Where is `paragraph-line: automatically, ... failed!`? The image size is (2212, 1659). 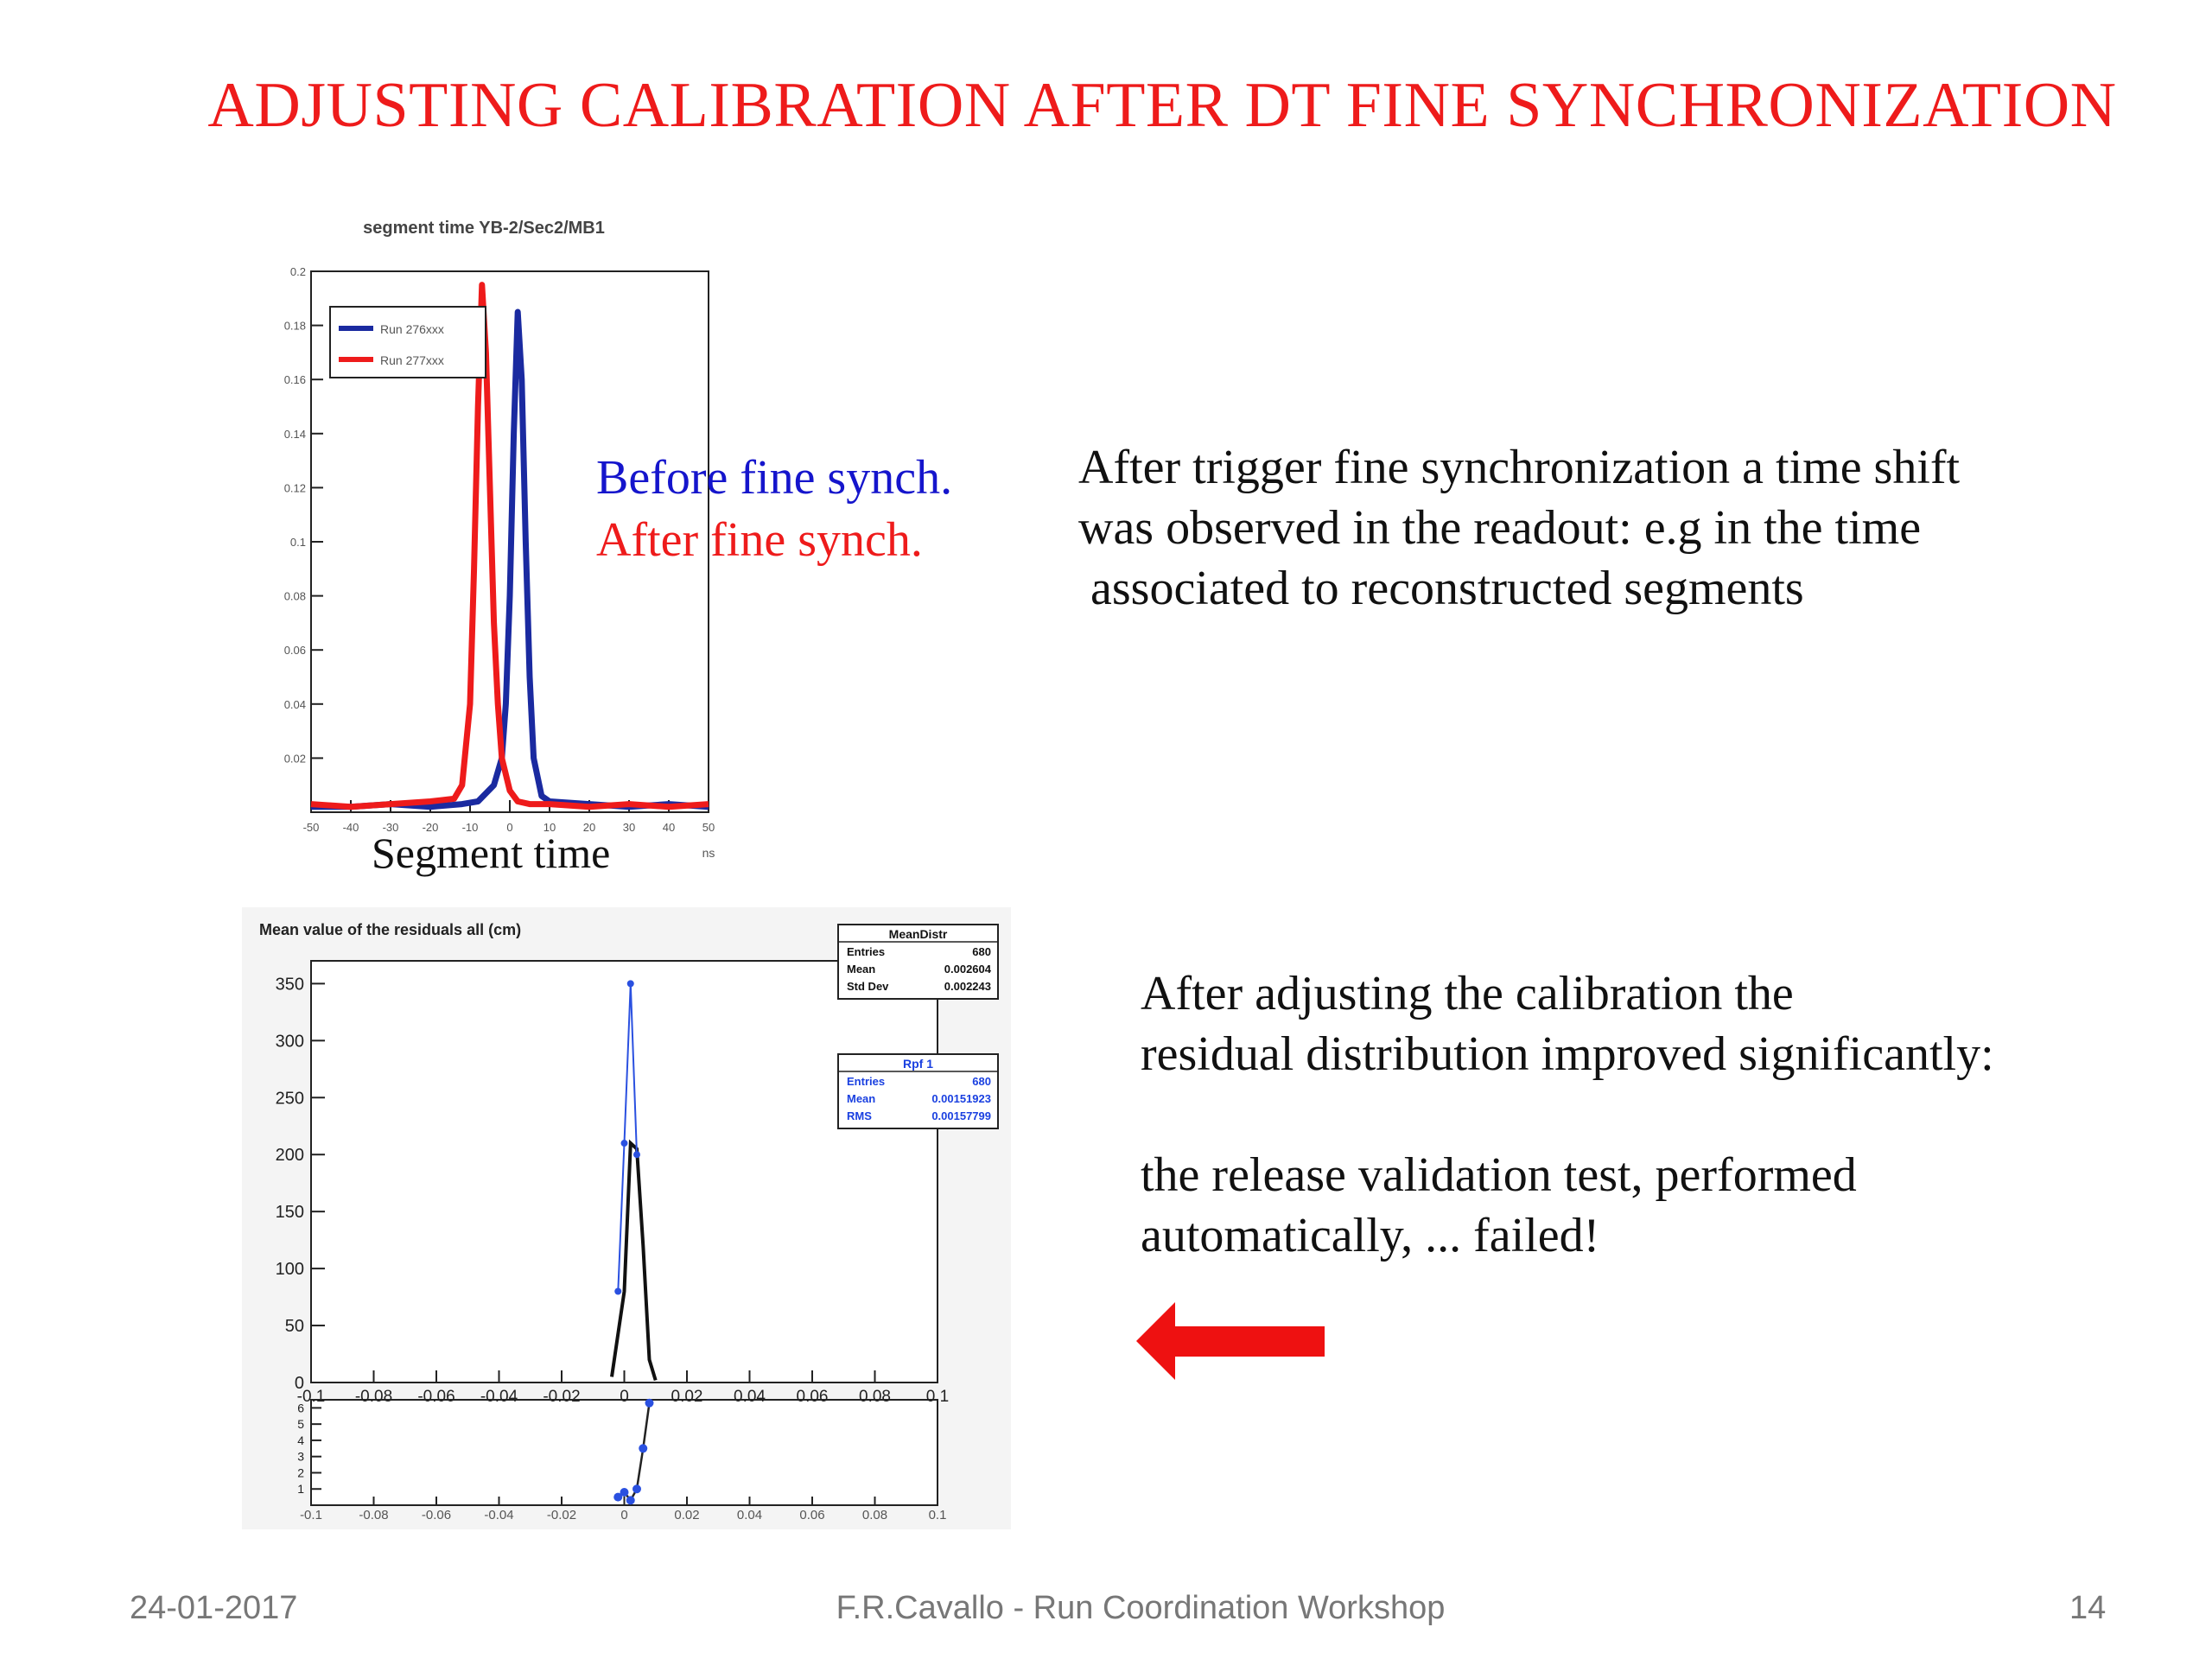 paragraph-line: automatically, ... failed! is located at coordinates (1370, 1235).